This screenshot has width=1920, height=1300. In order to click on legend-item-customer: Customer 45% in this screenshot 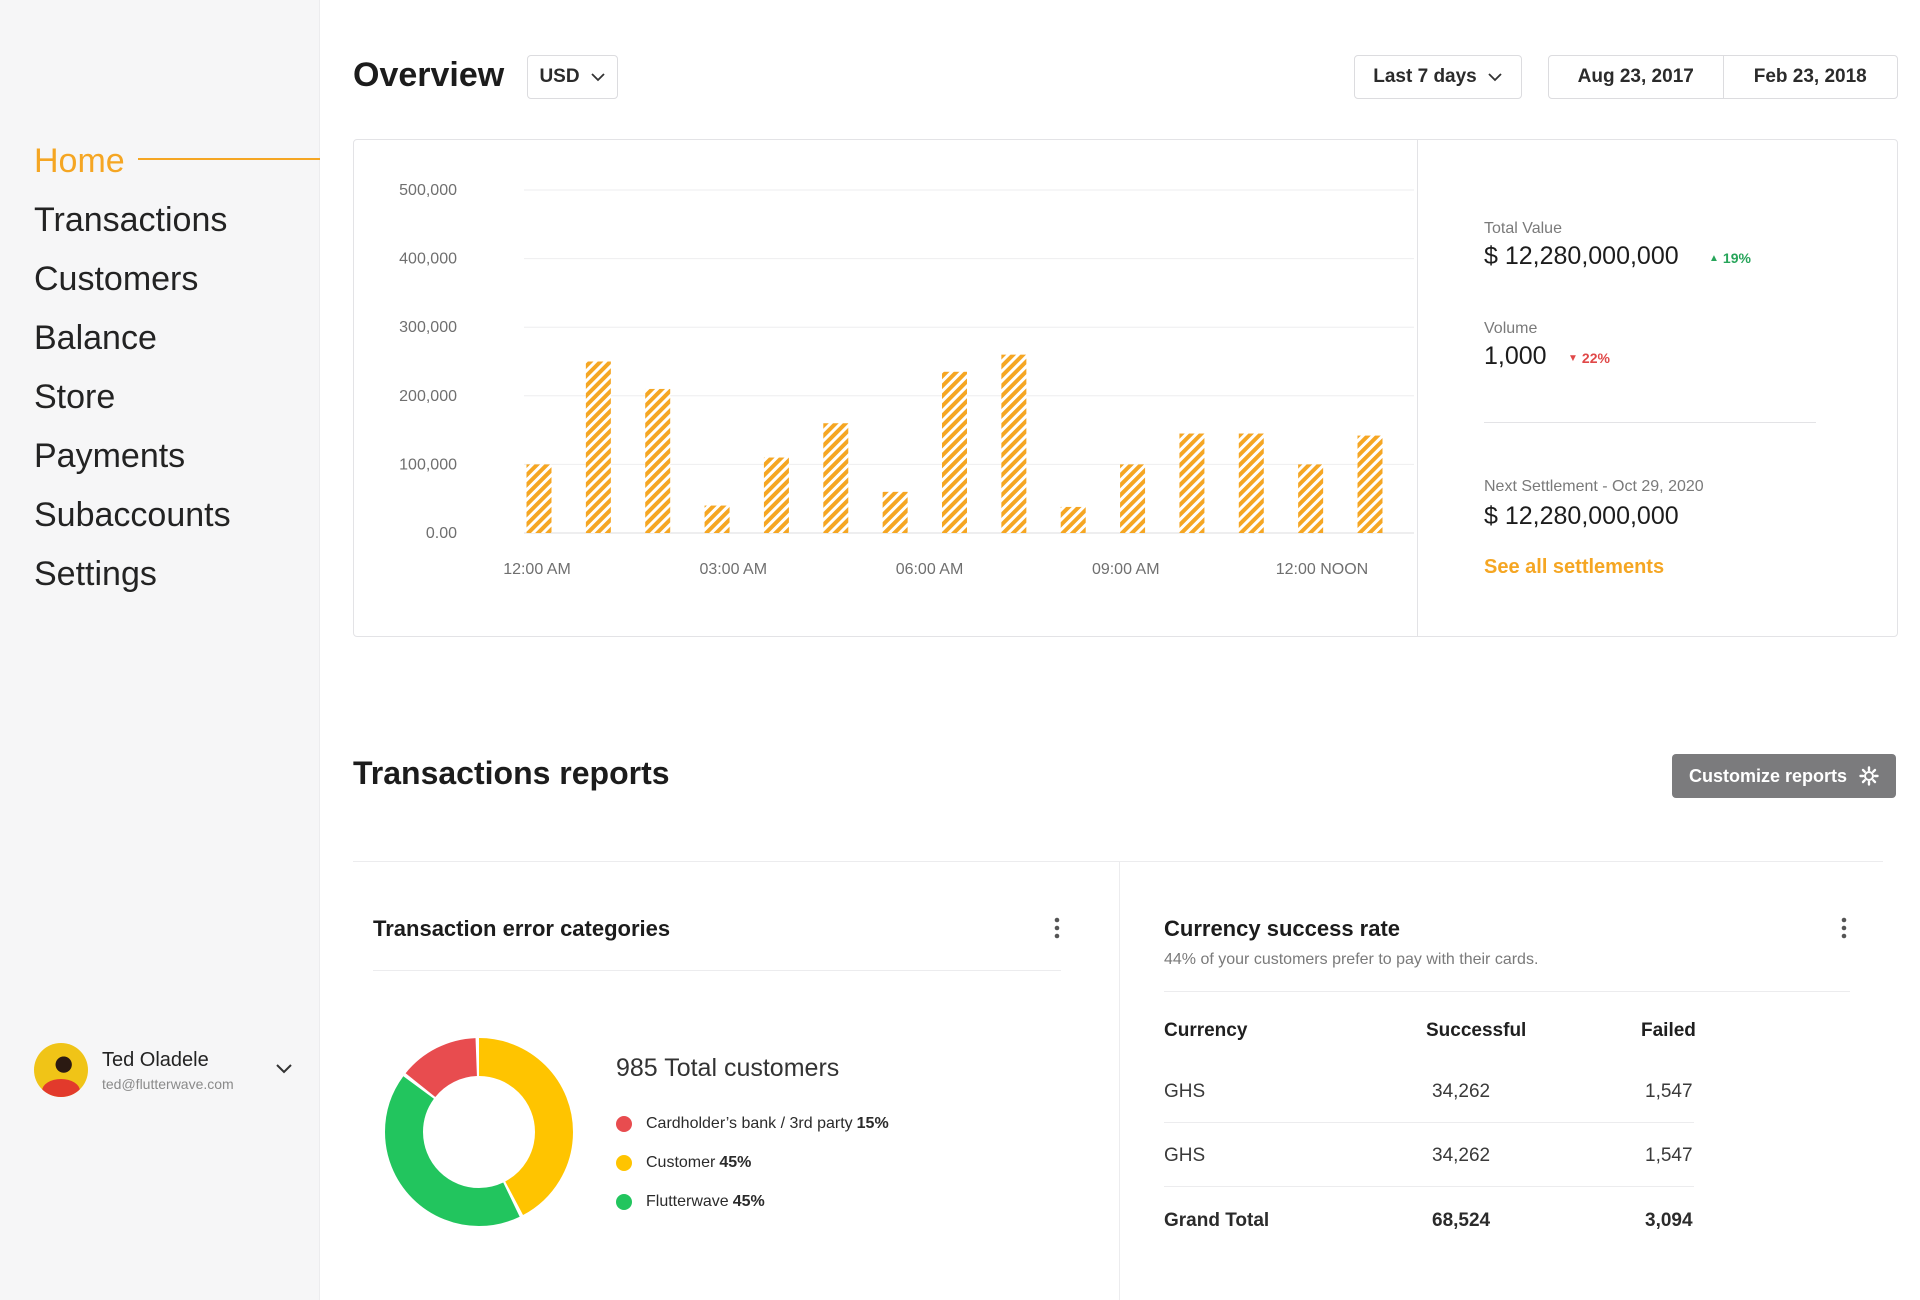, I will do `click(683, 1163)`.